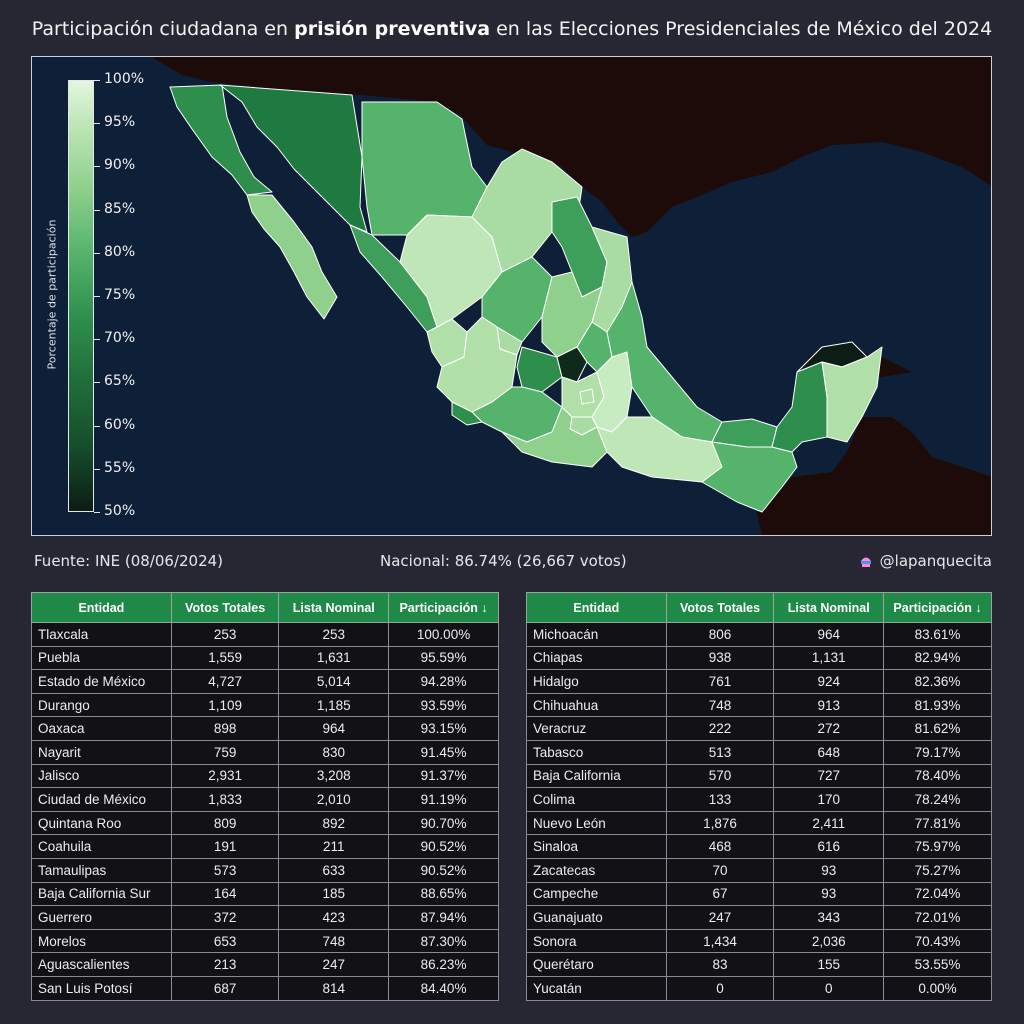 The image size is (1024, 1024). What do you see at coordinates (225, 917) in the screenshot?
I see `cell-votos: 372` at bounding box center [225, 917].